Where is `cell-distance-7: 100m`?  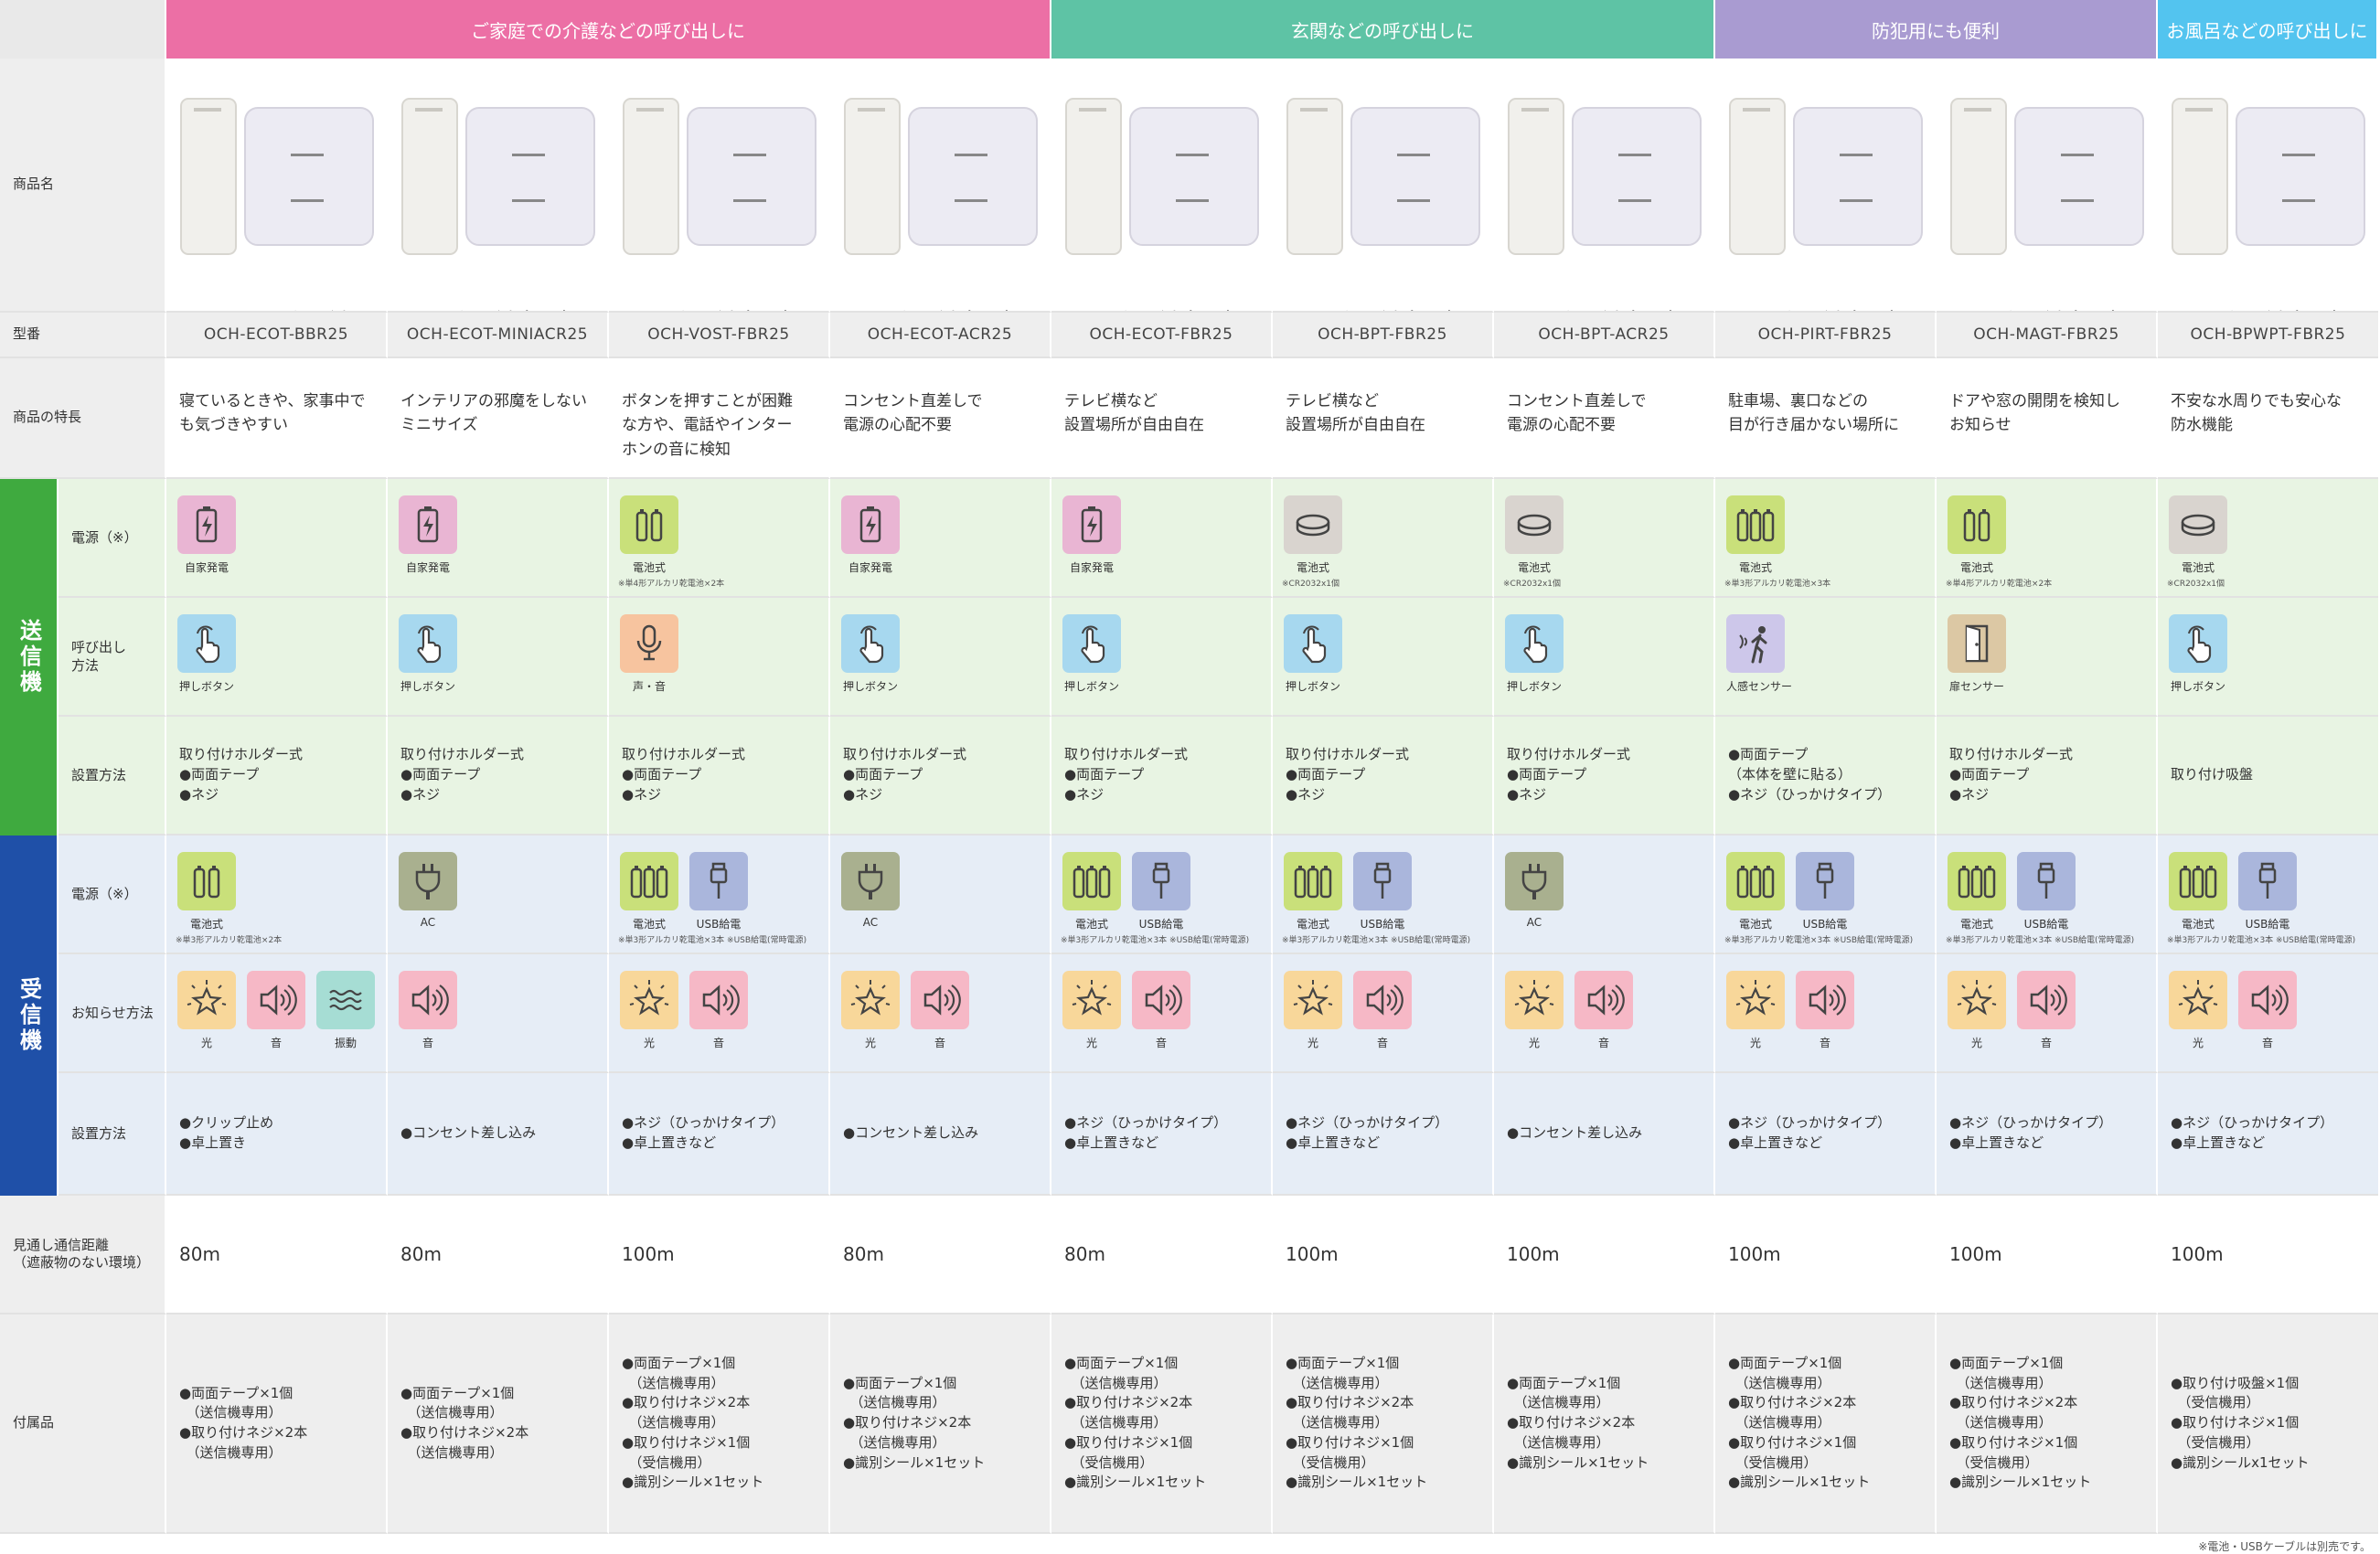
cell-distance-7: 100m is located at coordinates (1604, 1255).